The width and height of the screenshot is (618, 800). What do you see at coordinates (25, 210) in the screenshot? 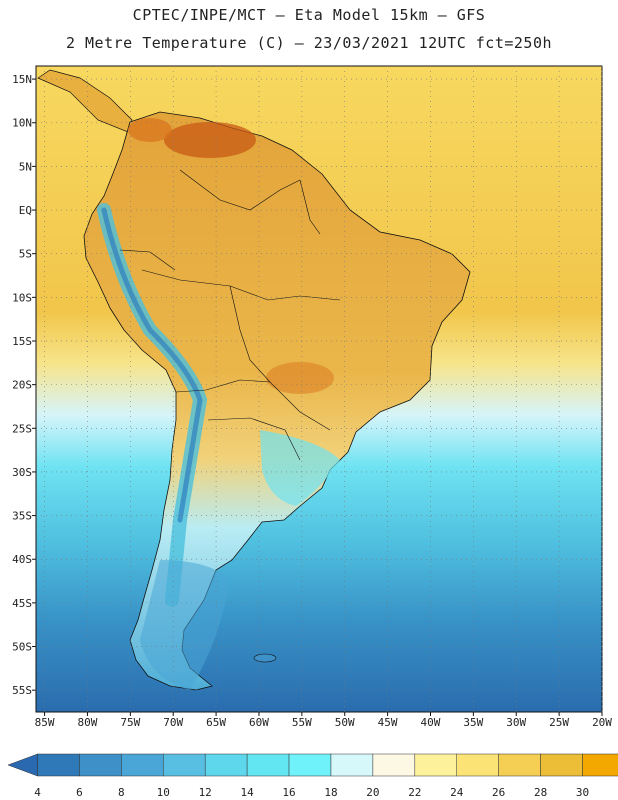
I see `lat-label: EQ` at bounding box center [25, 210].